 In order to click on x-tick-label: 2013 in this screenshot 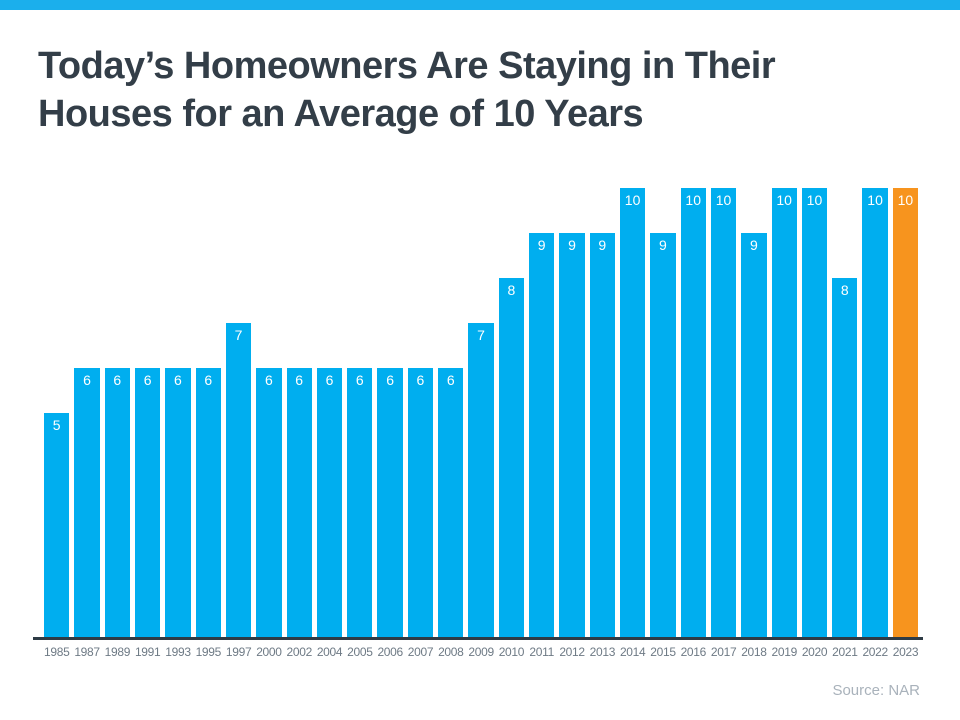, I will do `click(602, 652)`.